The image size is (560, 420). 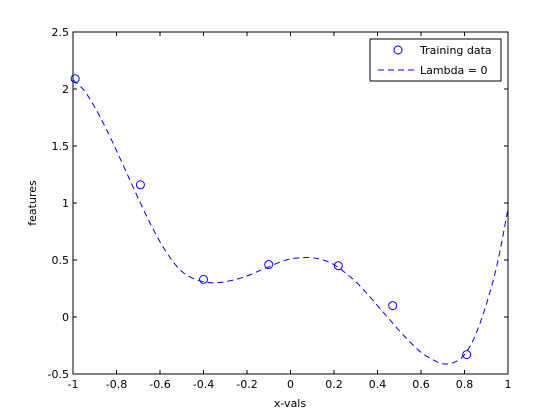 What do you see at coordinates (435, 60) in the screenshot?
I see `legend: Training data Lambda = 0` at bounding box center [435, 60].